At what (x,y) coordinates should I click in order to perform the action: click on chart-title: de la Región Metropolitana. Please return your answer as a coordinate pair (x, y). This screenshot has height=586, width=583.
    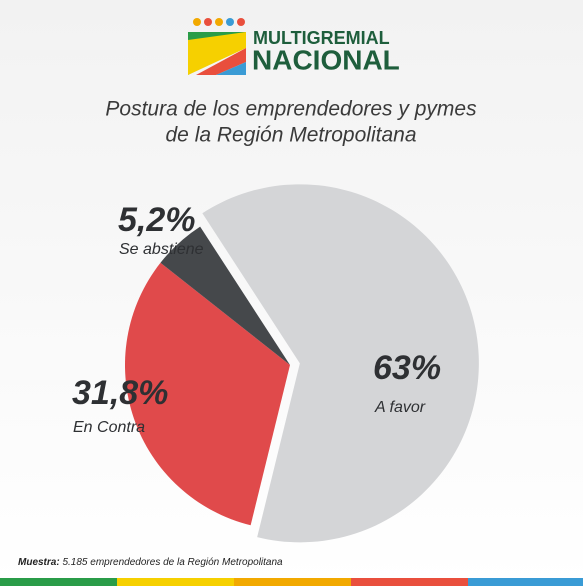
    Looking at the image, I should click on (291, 135).